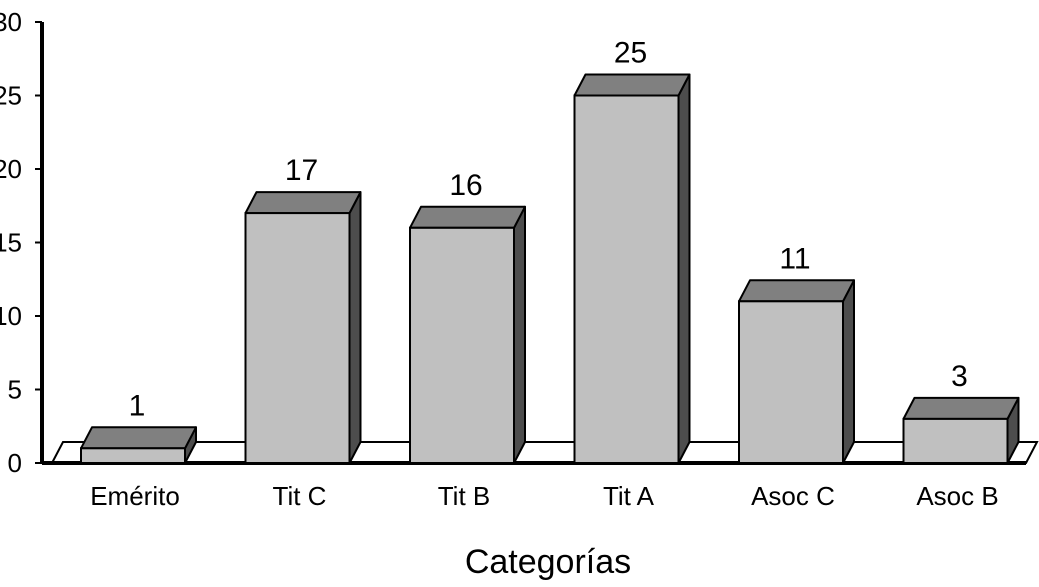 The height and width of the screenshot is (587, 1039). I want to click on x-tick-label: Tit C, so click(300, 496).